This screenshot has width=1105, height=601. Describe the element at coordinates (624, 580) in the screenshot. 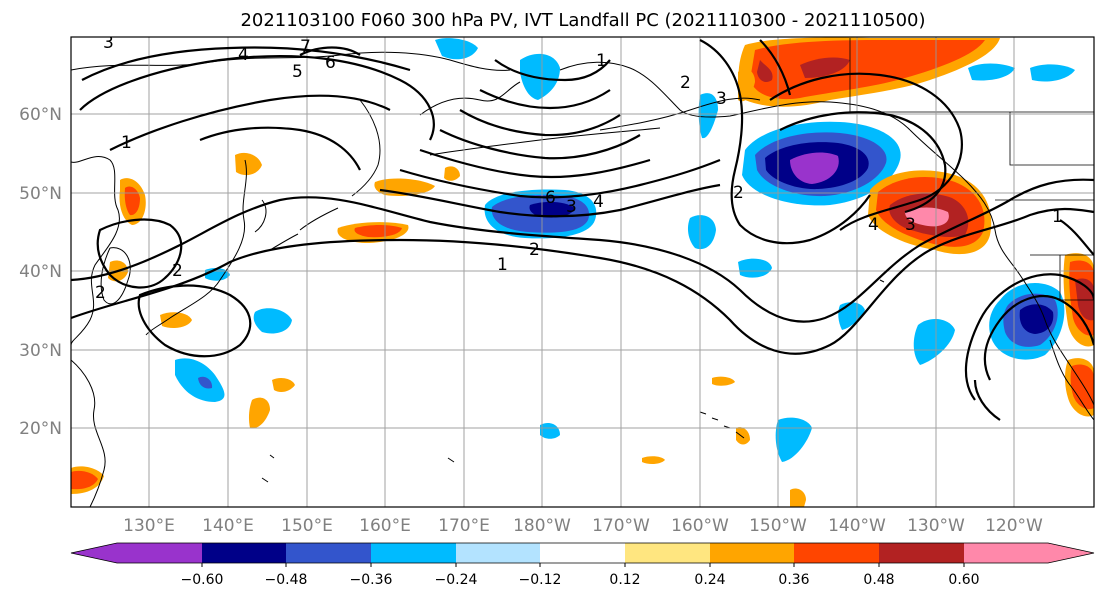

I see `colorbar-tick-label: 0.12` at that location.